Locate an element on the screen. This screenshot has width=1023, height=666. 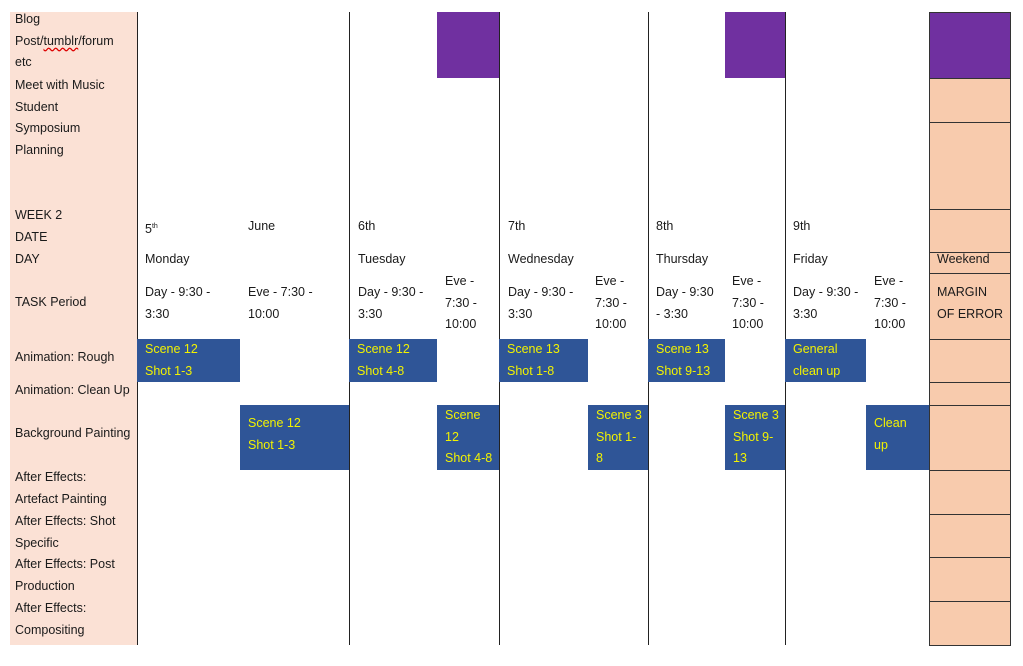
date-monday: 5th is located at coordinates (151, 228).